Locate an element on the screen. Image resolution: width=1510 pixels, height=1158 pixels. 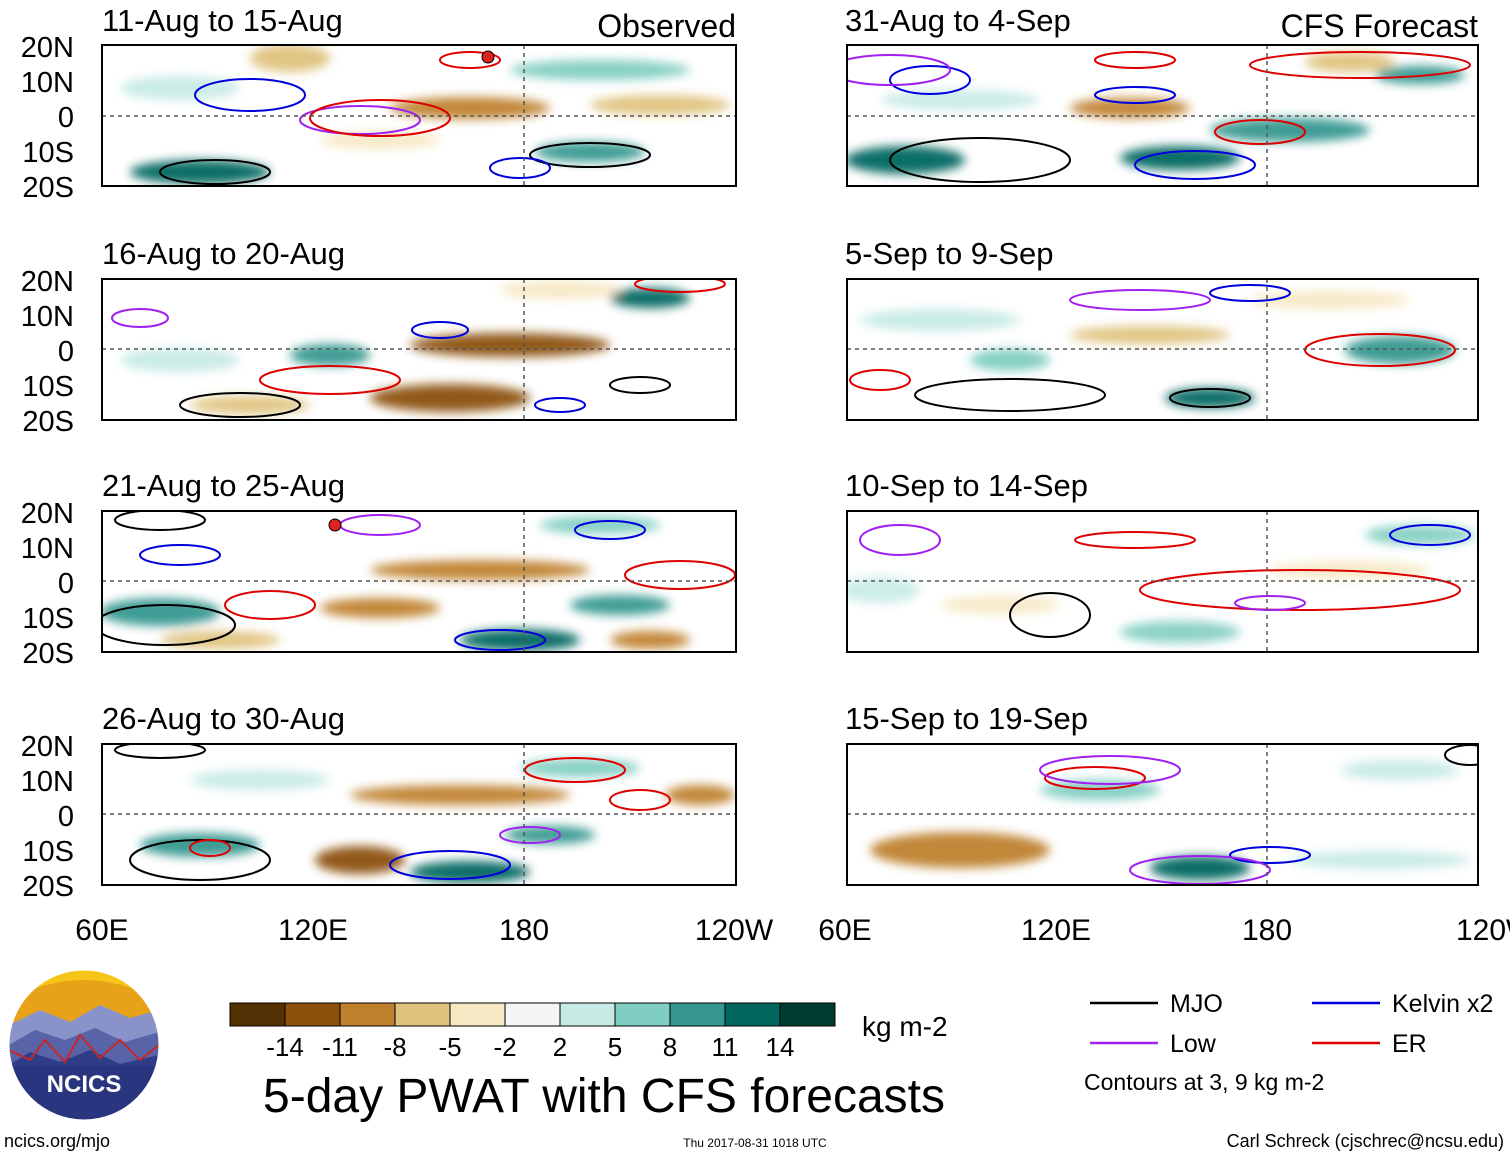
colorbar-tick-label: -2 is located at coordinates (504, 1047).